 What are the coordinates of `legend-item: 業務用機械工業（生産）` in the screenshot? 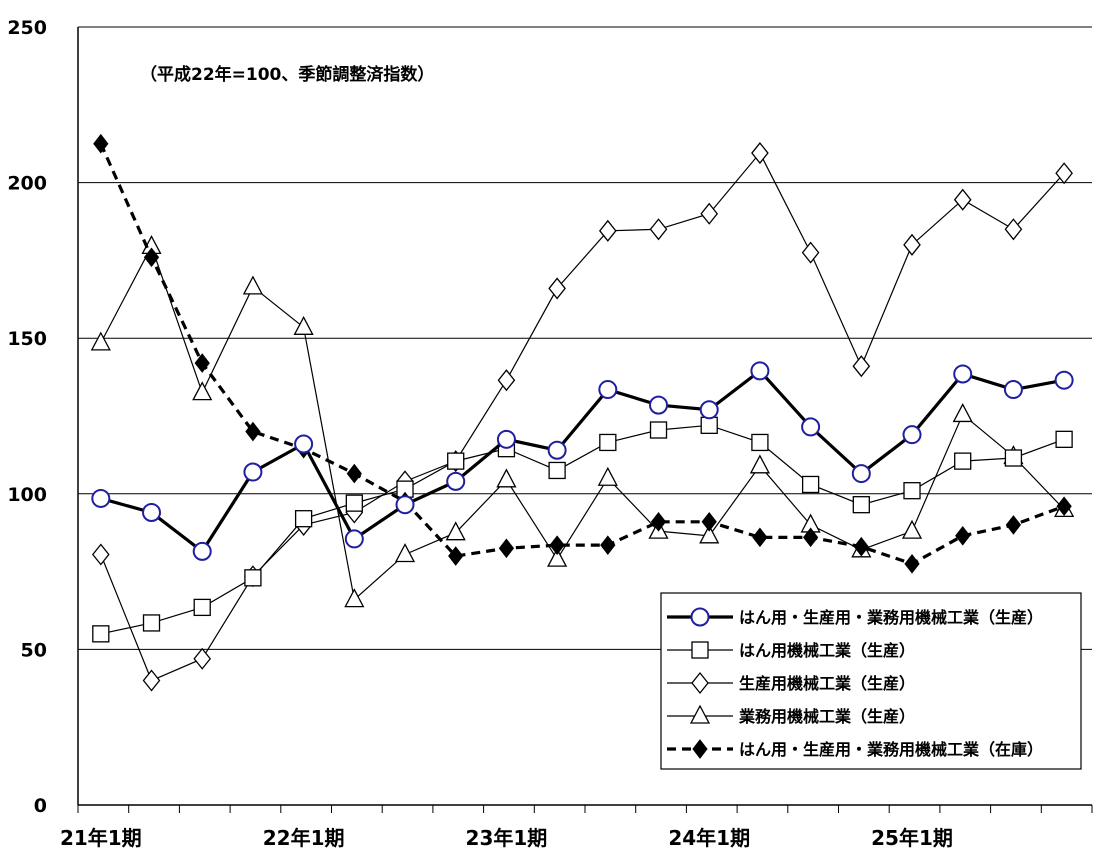 It's located at (791, 715).